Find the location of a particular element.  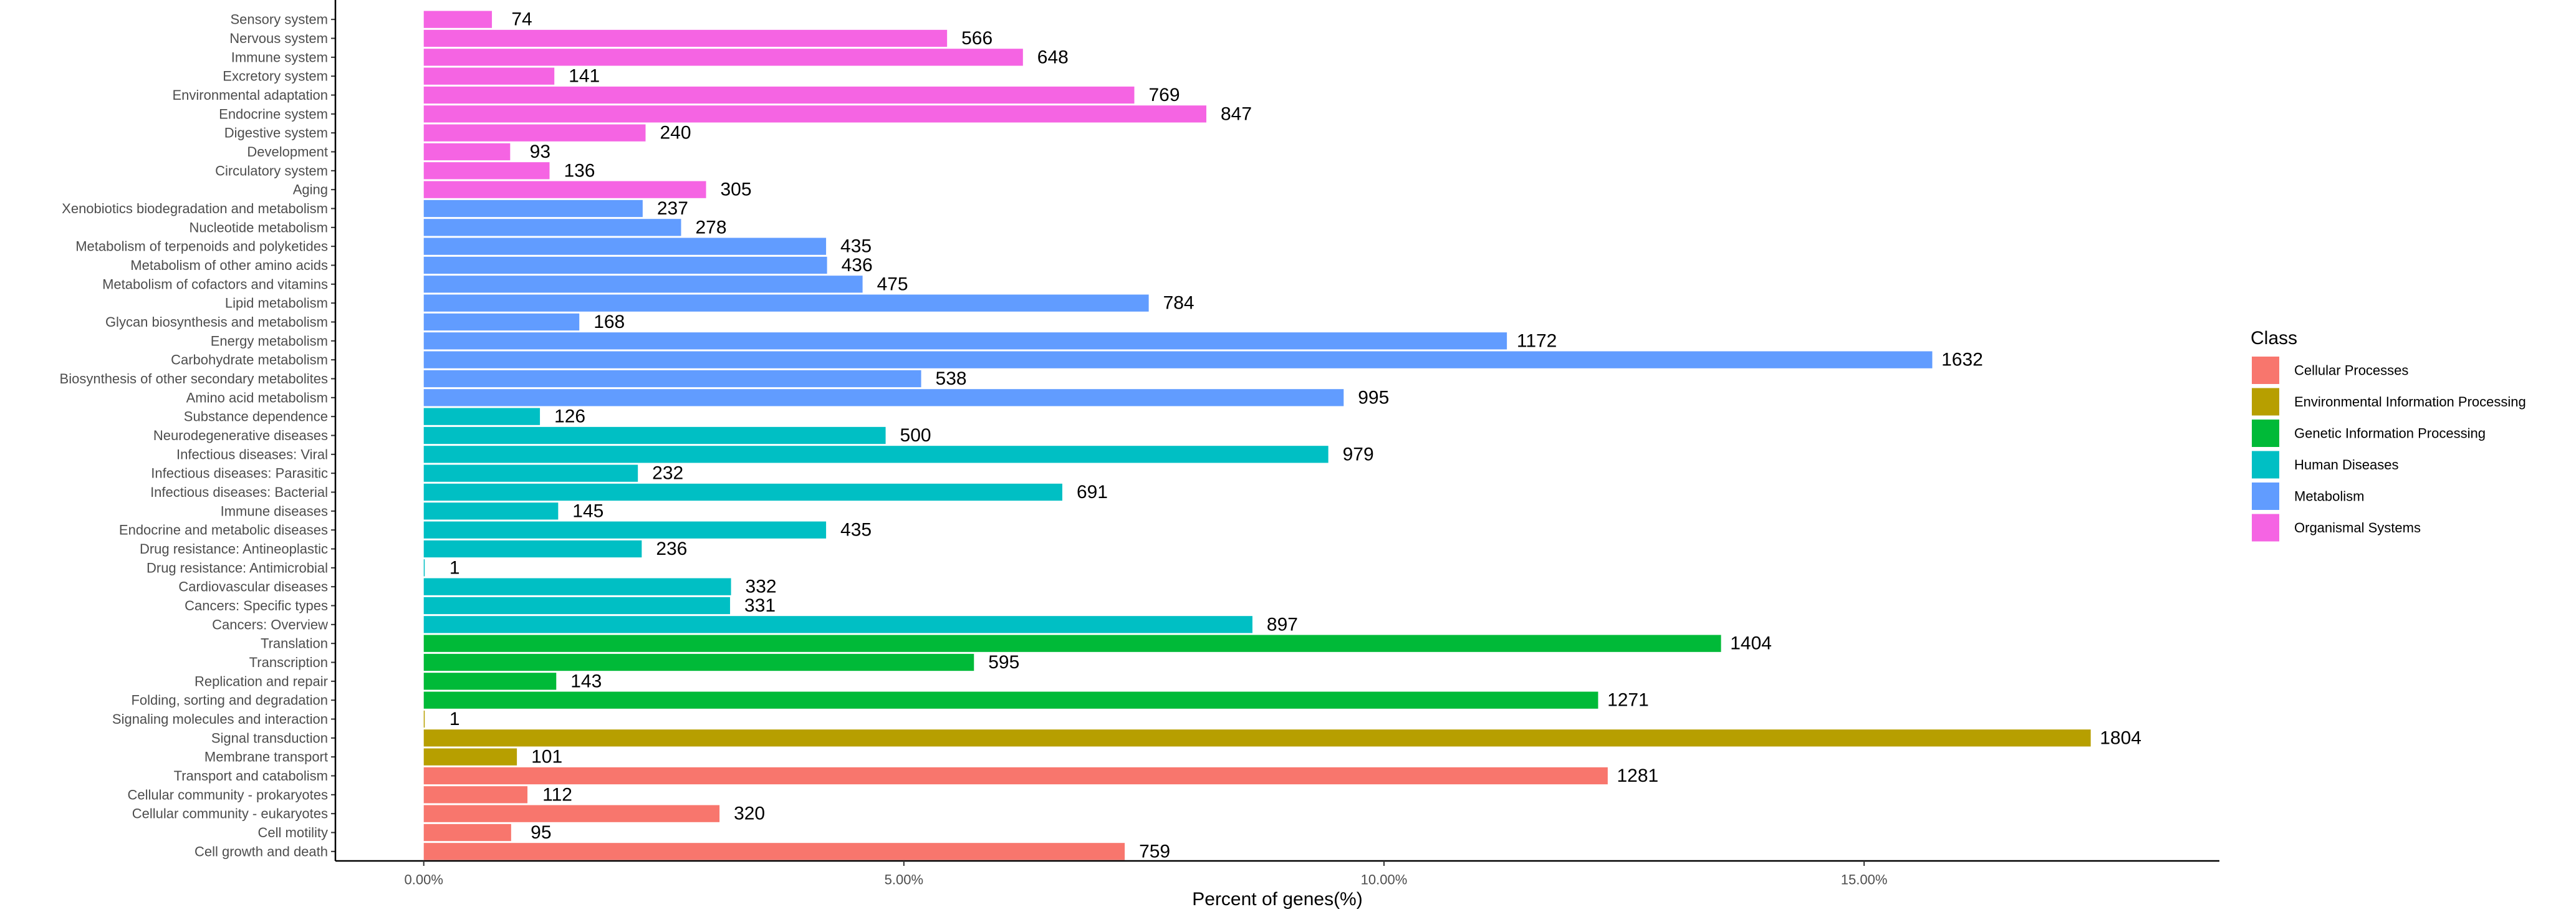

x-tick-label: 15.00% is located at coordinates (1864, 880).